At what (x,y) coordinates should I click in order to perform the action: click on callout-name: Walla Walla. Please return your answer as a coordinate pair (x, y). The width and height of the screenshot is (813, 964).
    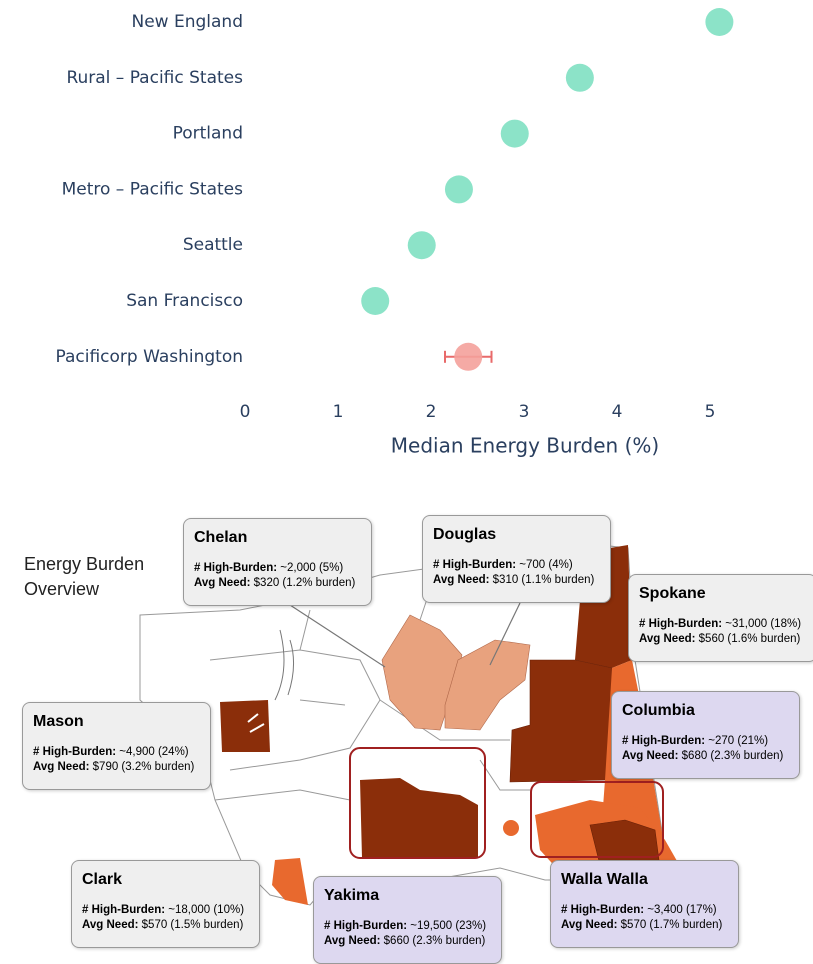
    Looking at the image, I should click on (604, 879).